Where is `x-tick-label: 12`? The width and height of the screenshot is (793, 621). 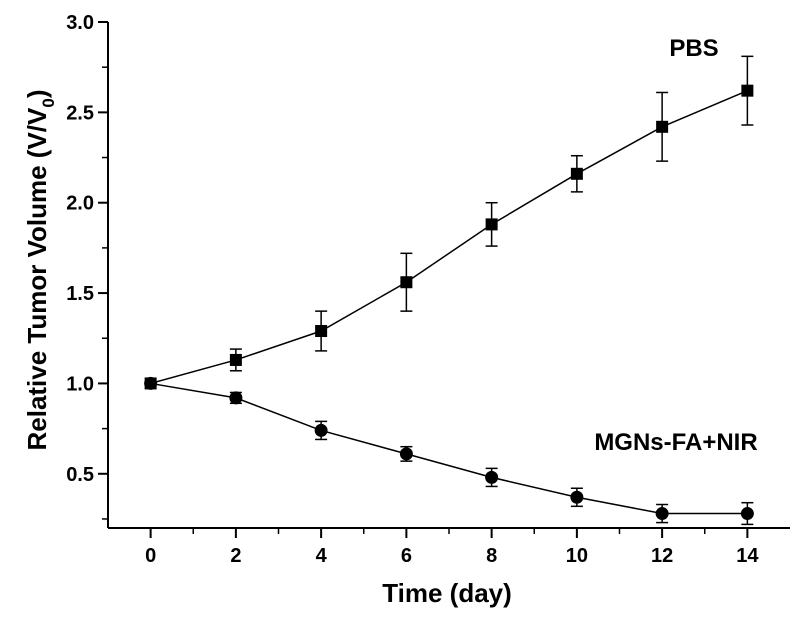
x-tick-label: 12 is located at coordinates (662, 556).